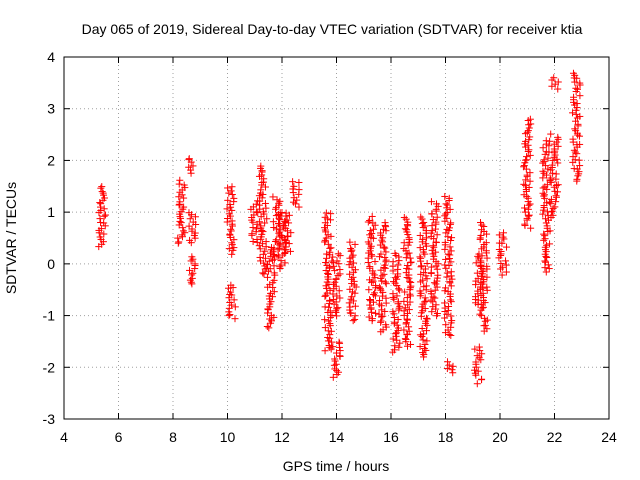  What do you see at coordinates (51, 109) in the screenshot?
I see `y-tick-label: 3` at bounding box center [51, 109].